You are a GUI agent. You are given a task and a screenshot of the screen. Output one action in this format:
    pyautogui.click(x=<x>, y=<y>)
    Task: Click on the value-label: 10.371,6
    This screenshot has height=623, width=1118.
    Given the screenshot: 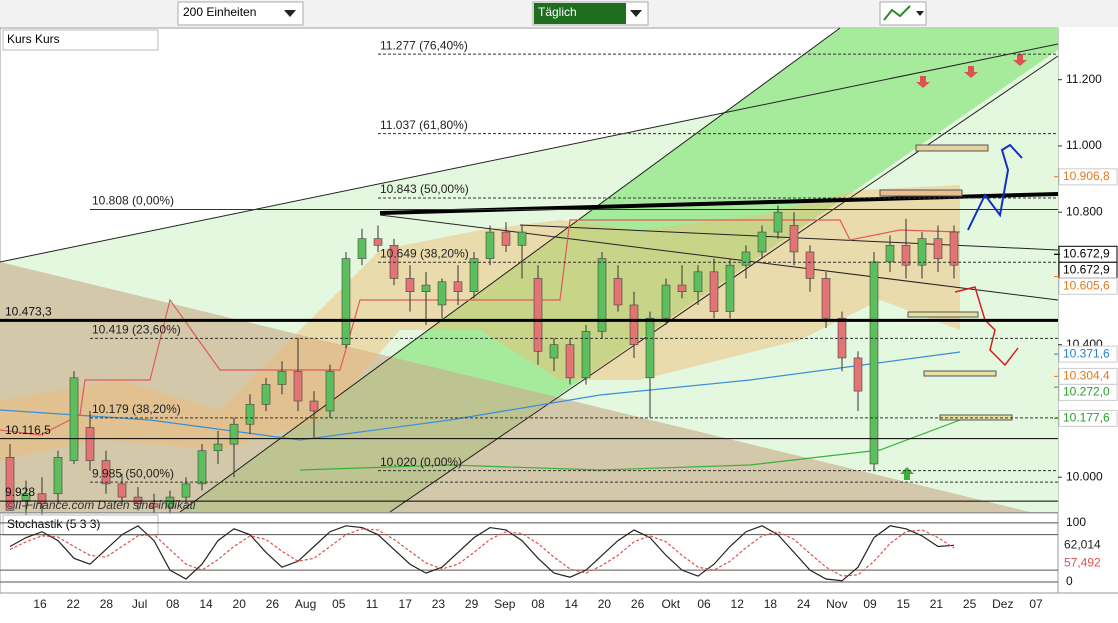 What is the action you would take?
    pyautogui.click(x=1086, y=353)
    